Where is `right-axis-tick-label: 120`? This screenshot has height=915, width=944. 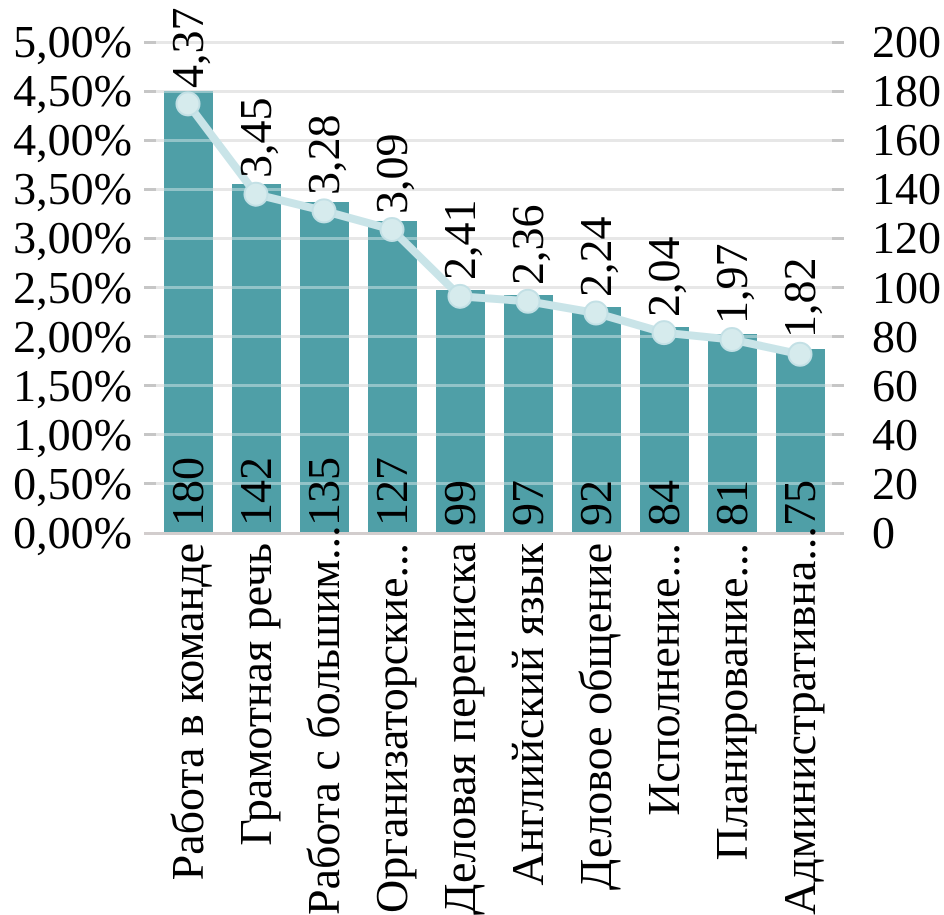 right-axis-tick-label: 120 is located at coordinates (906, 238).